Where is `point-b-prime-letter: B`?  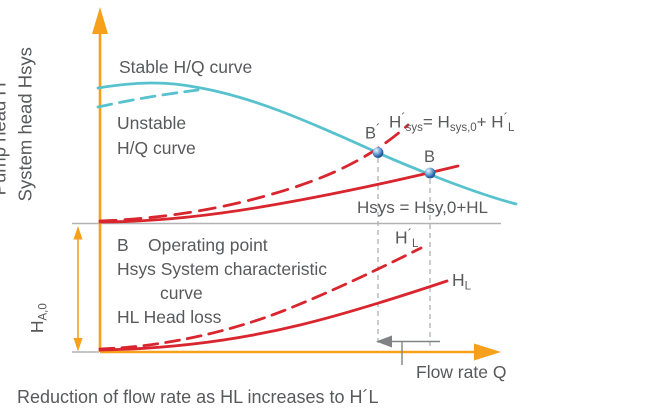
point-b-prime-letter: B is located at coordinates (371, 133).